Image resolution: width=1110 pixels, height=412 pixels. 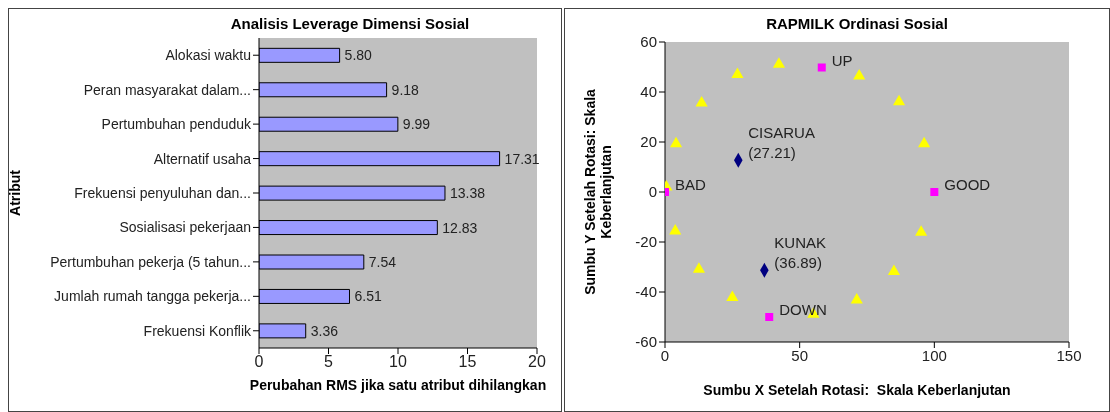 What do you see at coordinates (405, 89) in the screenshot?
I see `data-label: 9.18` at bounding box center [405, 89].